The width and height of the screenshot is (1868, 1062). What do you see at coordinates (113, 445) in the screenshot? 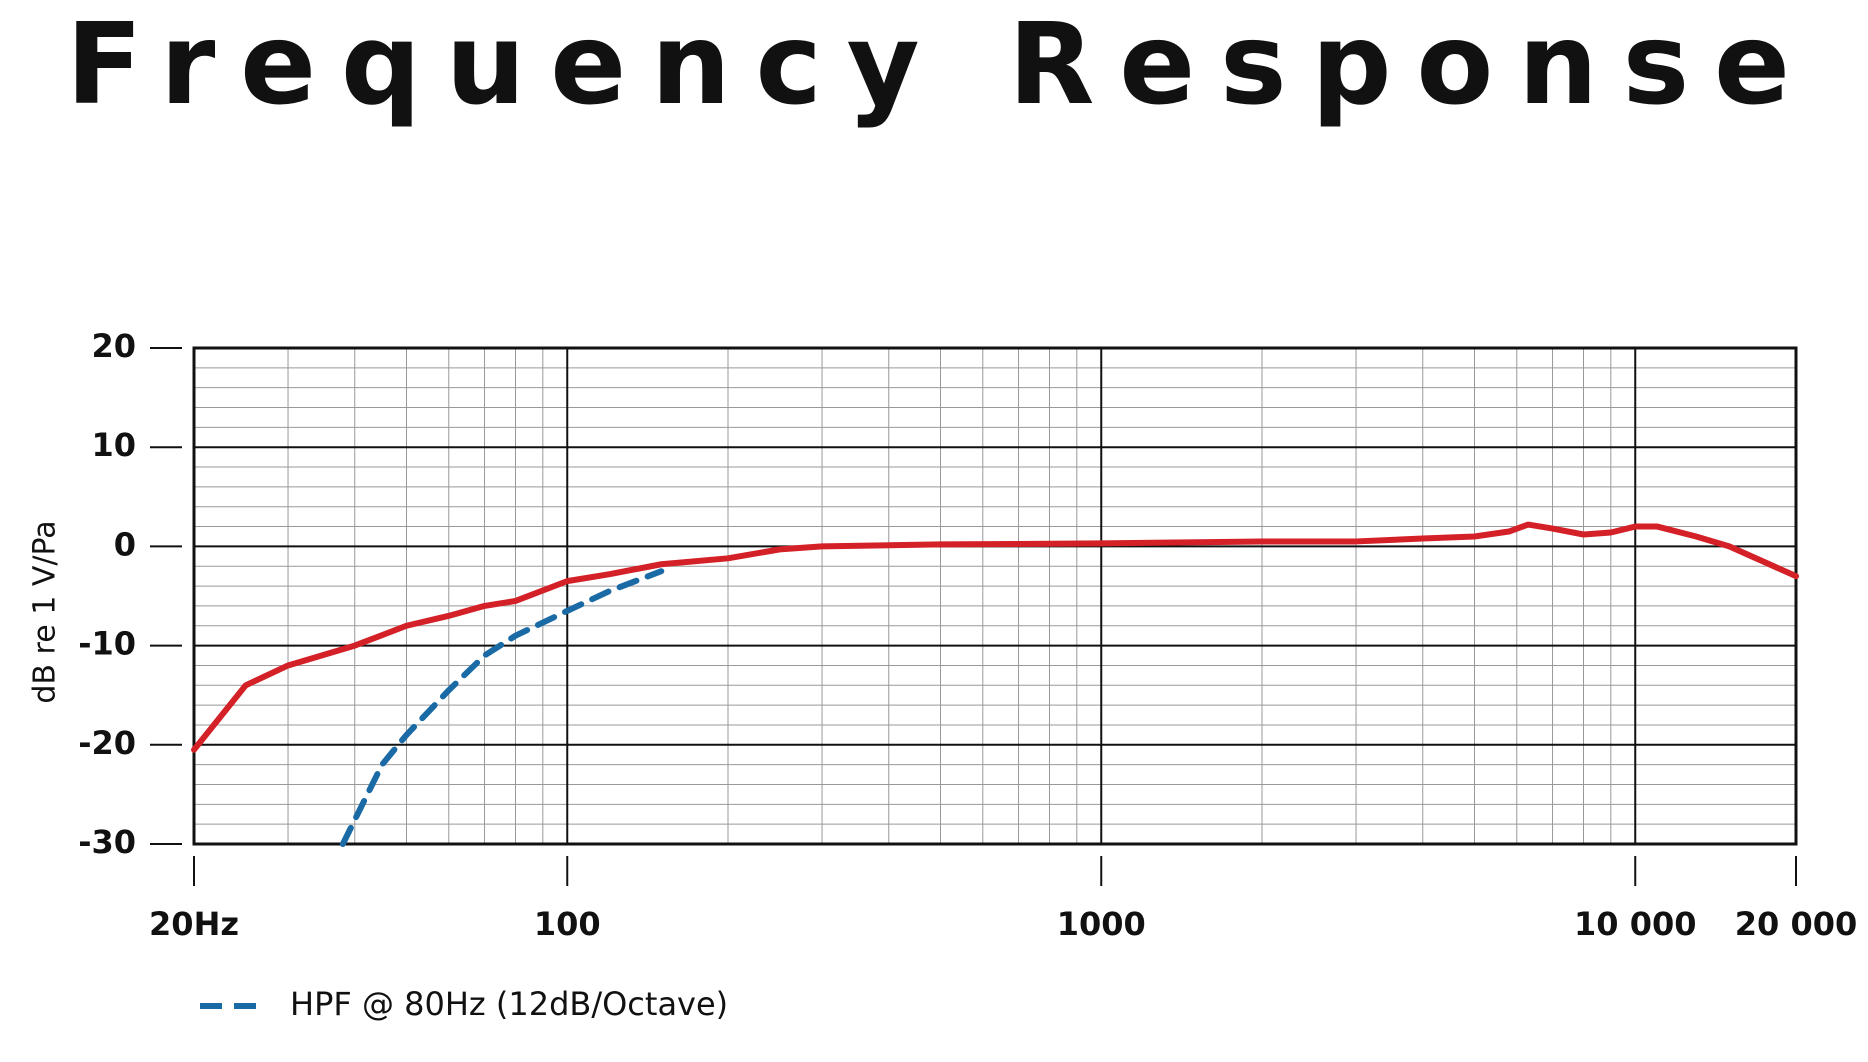
I see `y-tick-label: 10` at bounding box center [113, 445].